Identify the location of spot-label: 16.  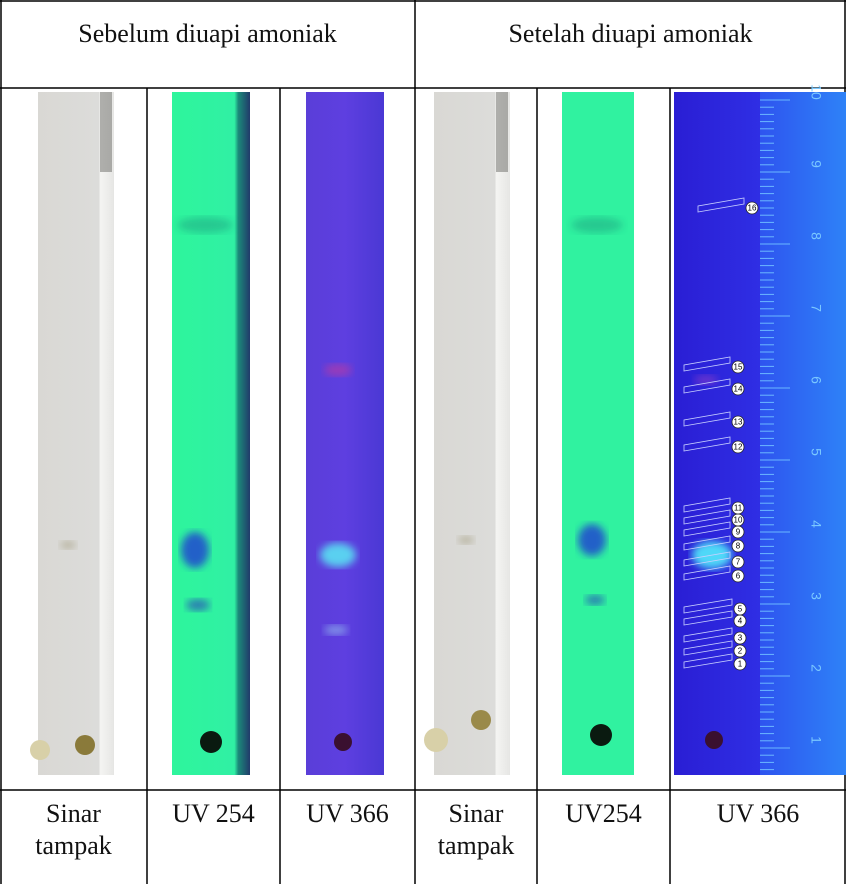
(752, 208).